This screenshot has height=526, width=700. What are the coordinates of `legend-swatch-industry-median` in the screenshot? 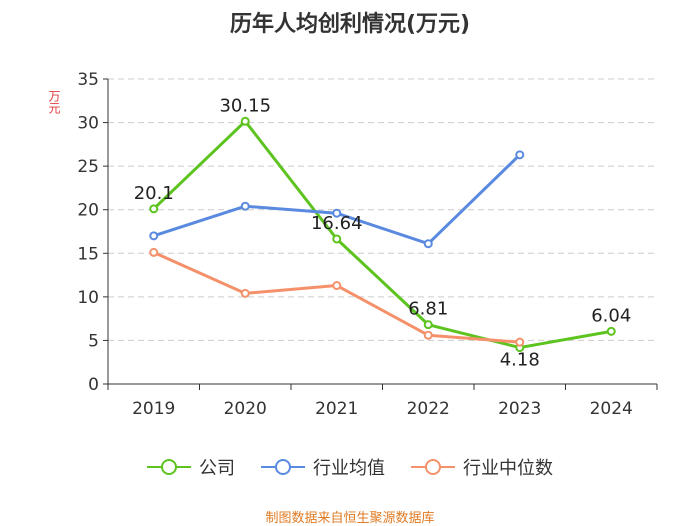 It's located at (433, 467).